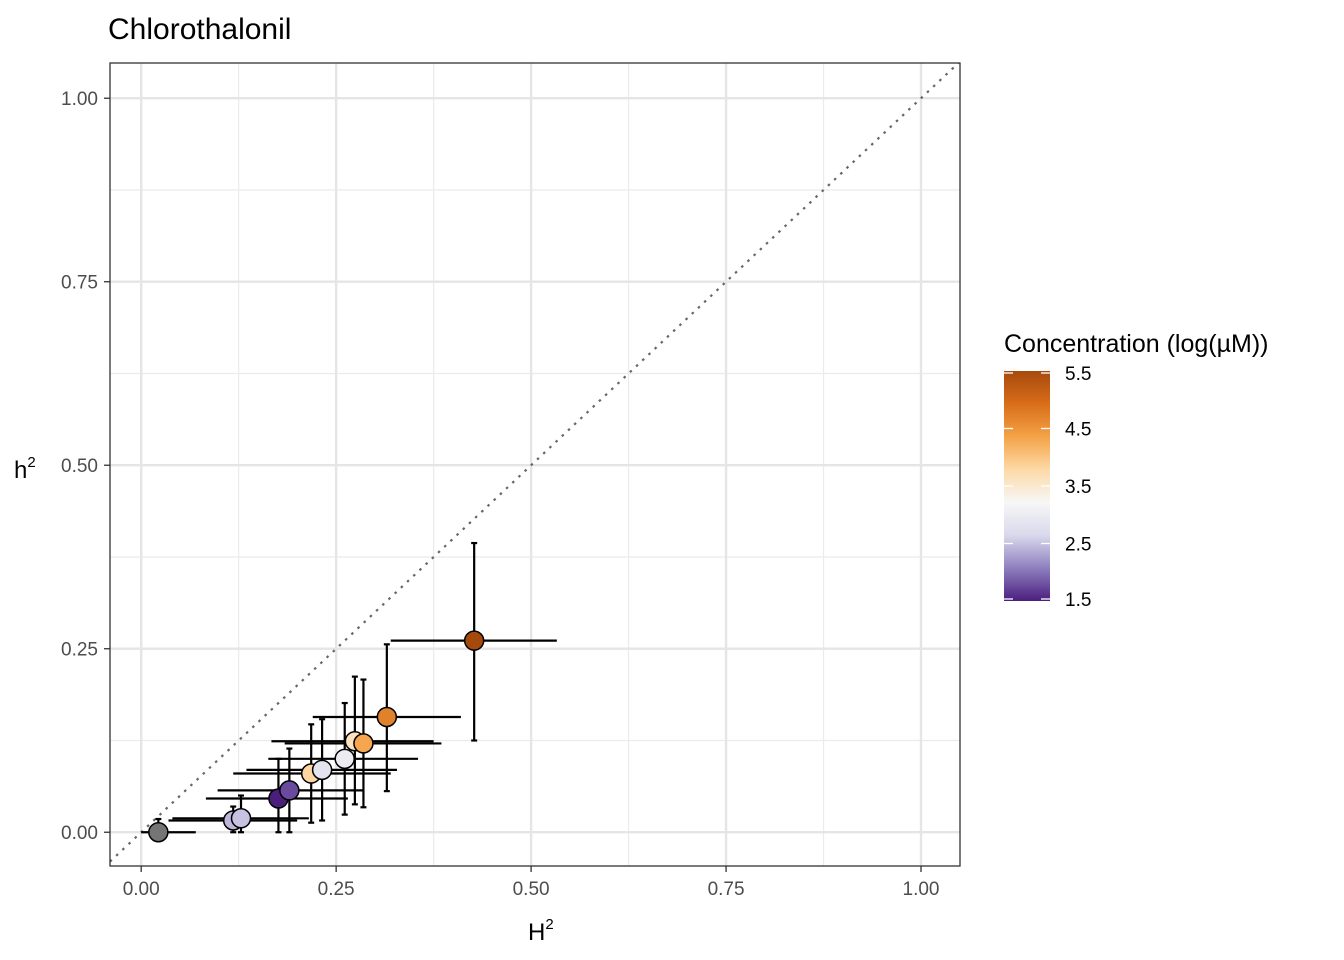 Image resolution: width=1344 pixels, height=960 pixels. What do you see at coordinates (79, 283) in the screenshot?
I see `y-tick-label: 0.75` at bounding box center [79, 283].